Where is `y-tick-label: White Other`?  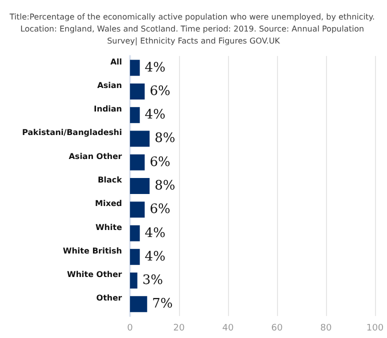 y-tick-label: White Other is located at coordinates (94, 275).